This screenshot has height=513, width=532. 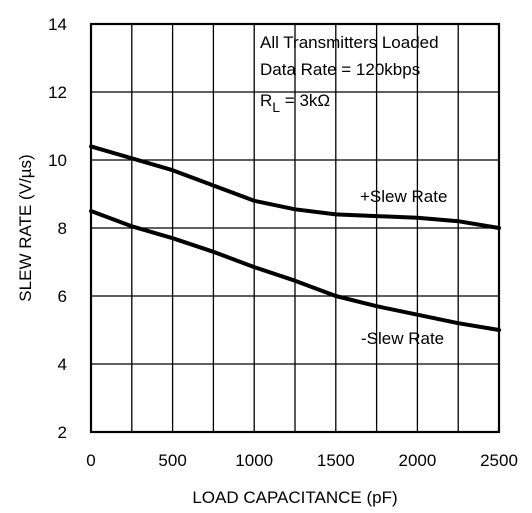 What do you see at coordinates (276, 107) in the screenshot?
I see `rl-subscript: L` at bounding box center [276, 107].